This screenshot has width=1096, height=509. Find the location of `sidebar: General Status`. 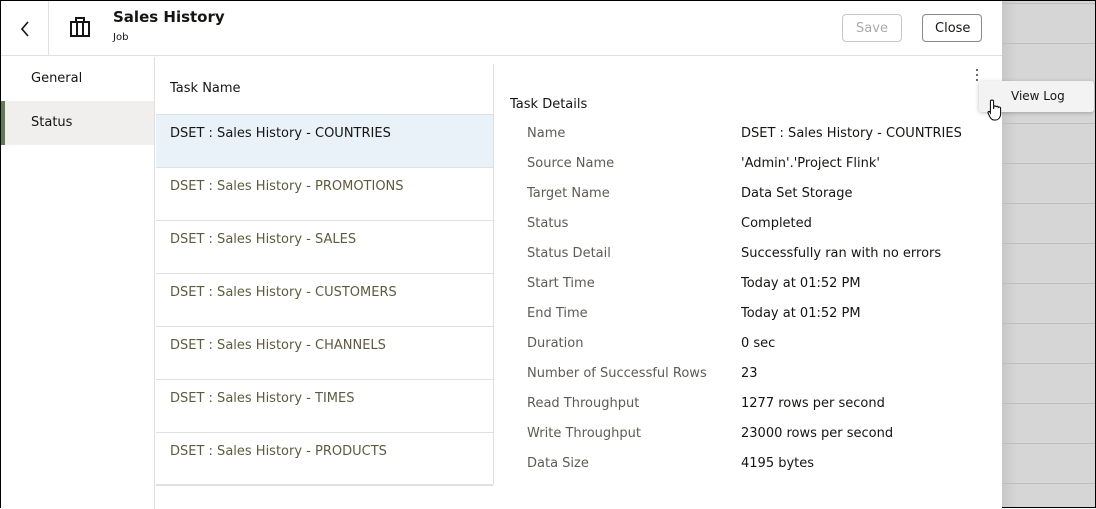

sidebar: General Status is located at coordinates (78, 283).